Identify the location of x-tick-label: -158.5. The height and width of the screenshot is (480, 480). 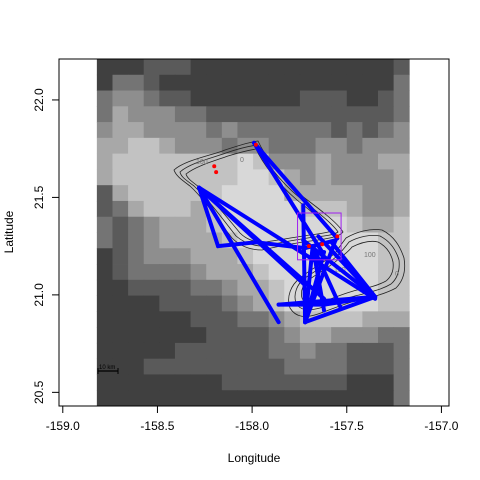
(157, 426).